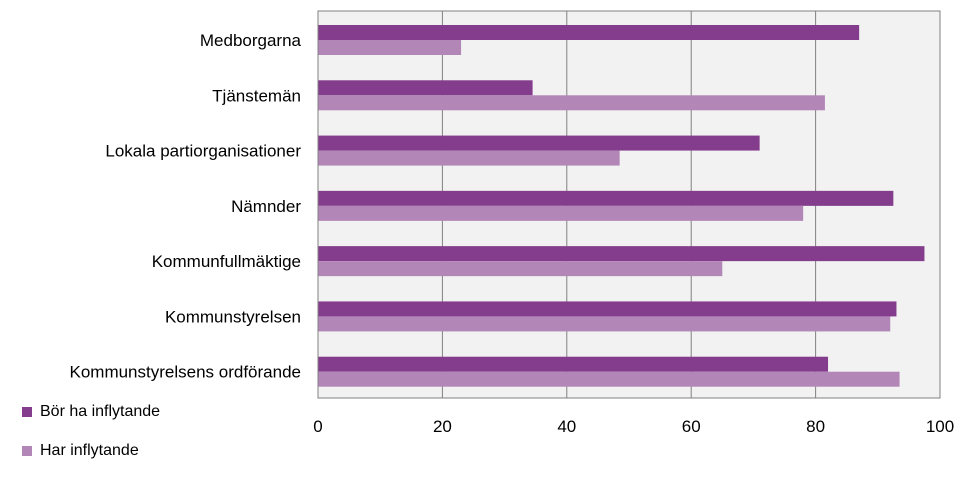 The image size is (960, 480). Describe the element at coordinates (27, 451) in the screenshot. I see `legend-swatch-har-inflytande` at that location.